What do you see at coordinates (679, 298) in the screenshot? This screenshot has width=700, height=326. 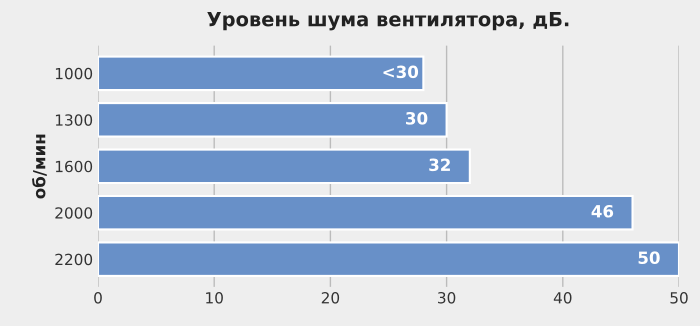 I see `x-tick-label: 50` at bounding box center [679, 298].